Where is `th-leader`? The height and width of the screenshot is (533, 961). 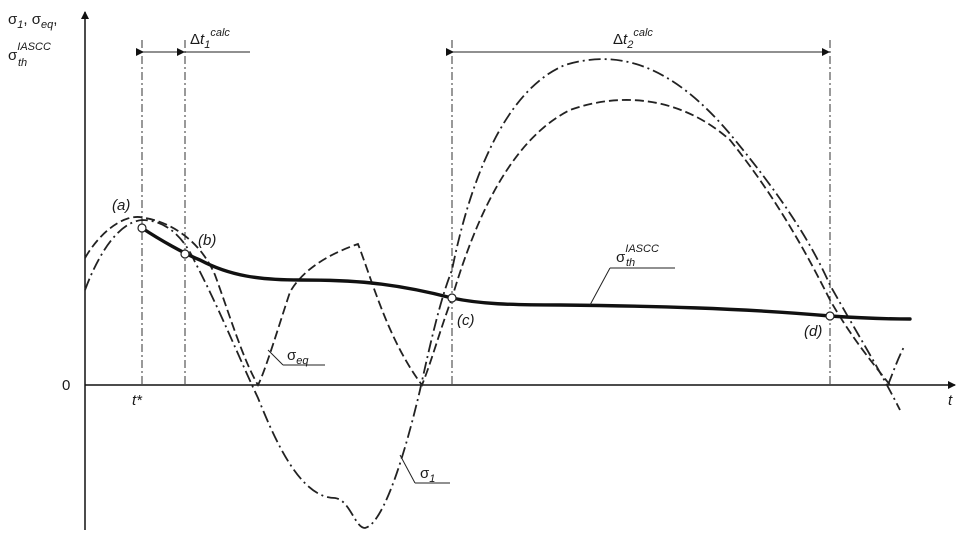 th-leader is located at coordinates (600, 286).